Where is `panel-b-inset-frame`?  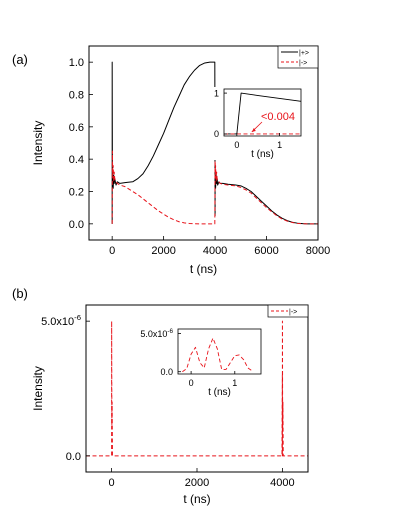 panel-b-inset-frame is located at coordinates (219, 351).